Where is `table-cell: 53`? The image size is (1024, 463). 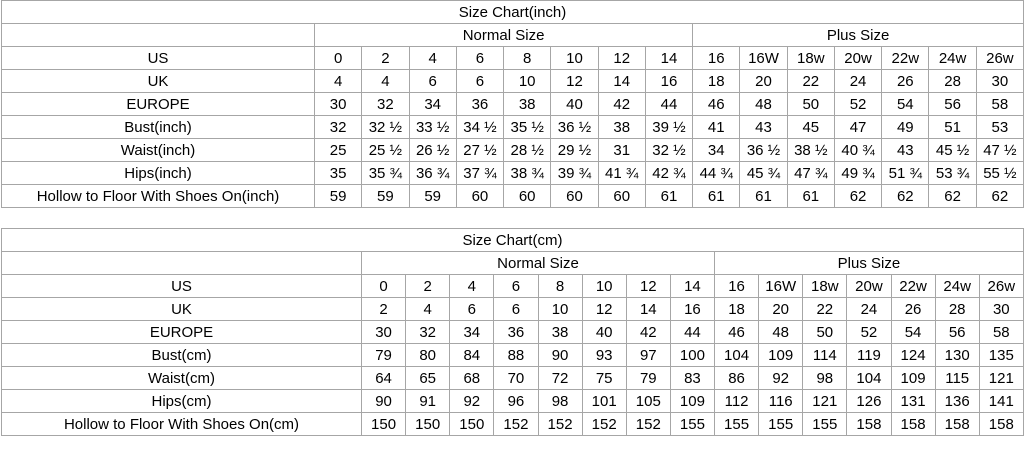 table-cell: 53 is located at coordinates (999, 127).